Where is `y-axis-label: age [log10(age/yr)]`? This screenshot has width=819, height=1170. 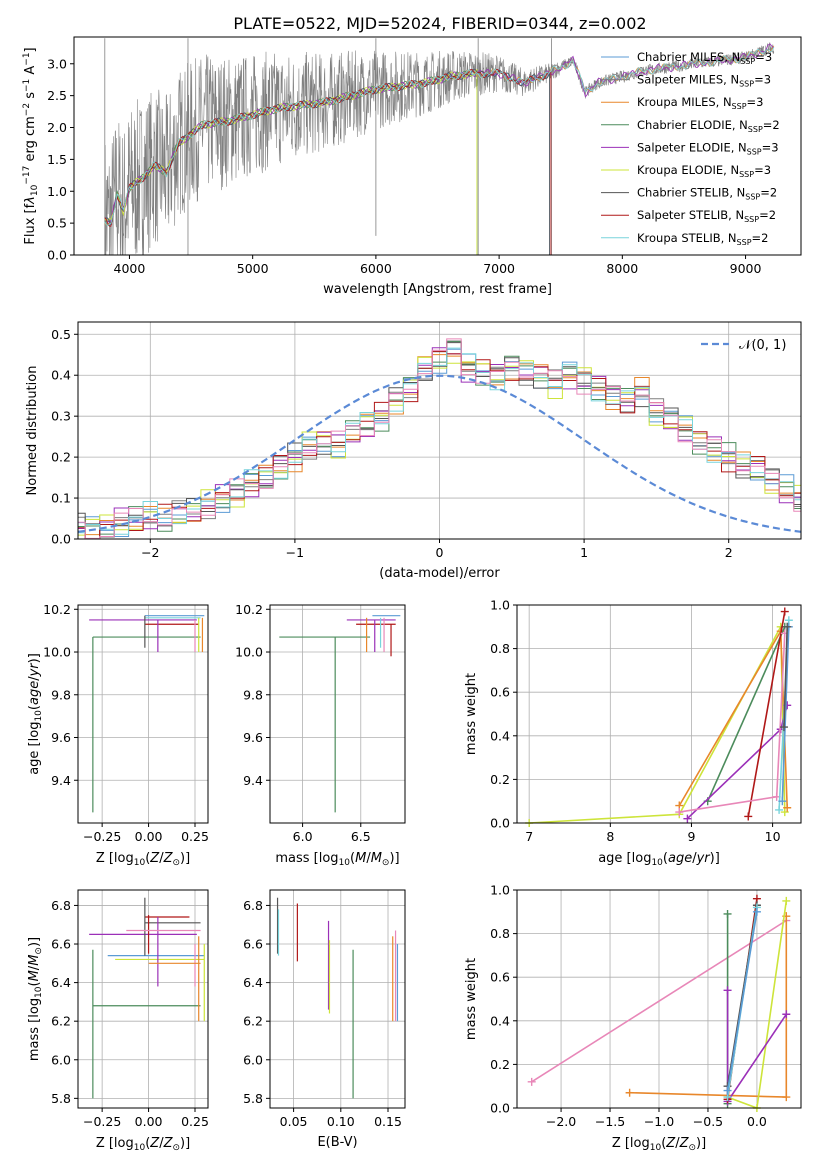 y-axis-label: age [log10(age/yr)] is located at coordinates (35, 714).